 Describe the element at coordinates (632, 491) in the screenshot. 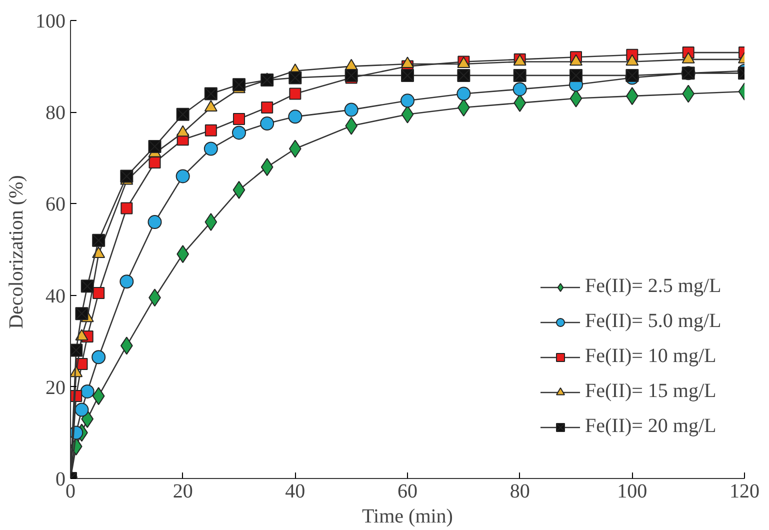

I see `x-tick-label: 100` at that location.